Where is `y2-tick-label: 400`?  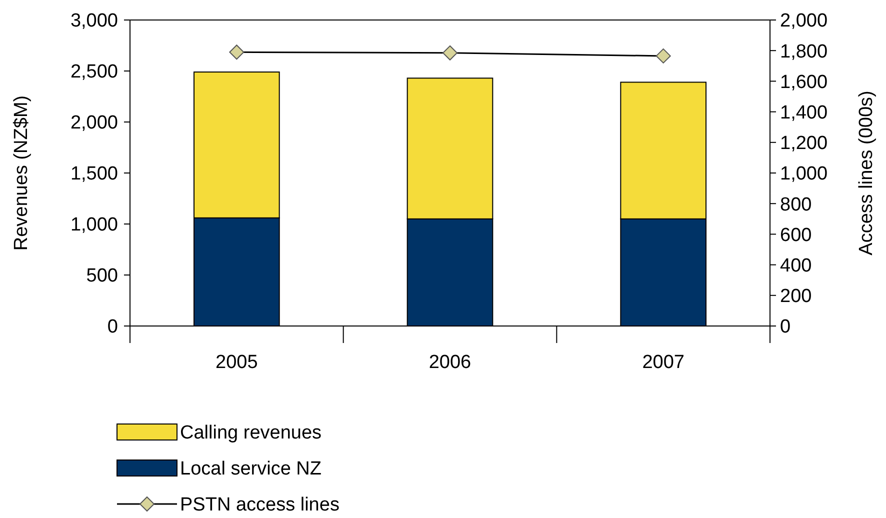 y2-tick-label: 400 is located at coordinates (796, 265).